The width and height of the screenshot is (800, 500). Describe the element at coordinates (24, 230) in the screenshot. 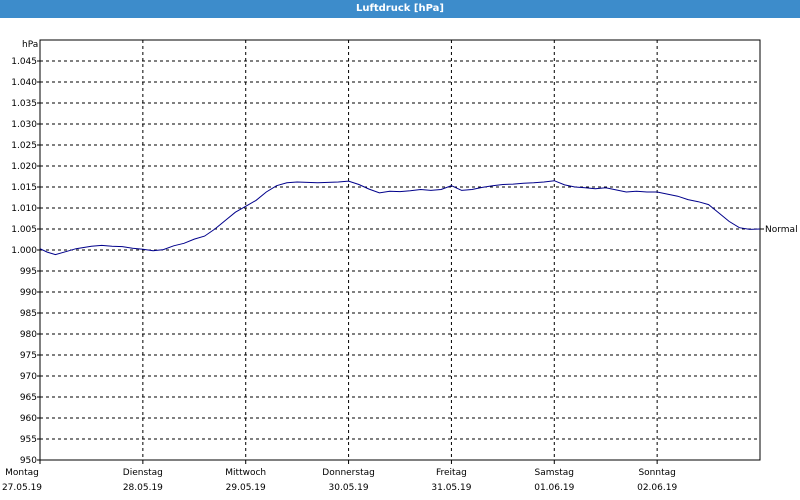

I see `y-tick-label: 1.005` at that location.